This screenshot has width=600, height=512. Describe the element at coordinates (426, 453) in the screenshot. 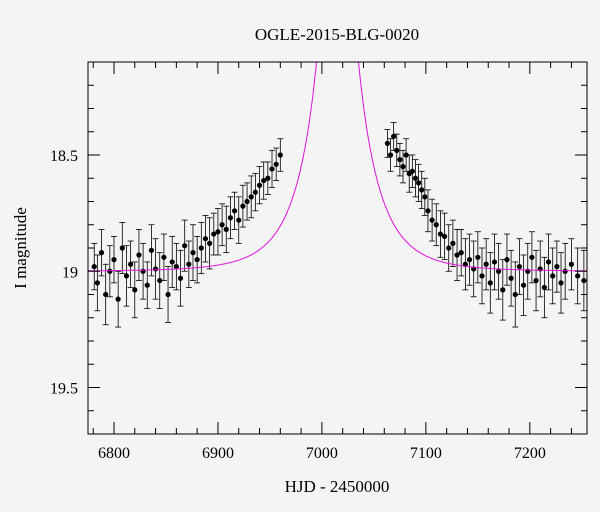

I see `x-tick-label: 7100` at that location.